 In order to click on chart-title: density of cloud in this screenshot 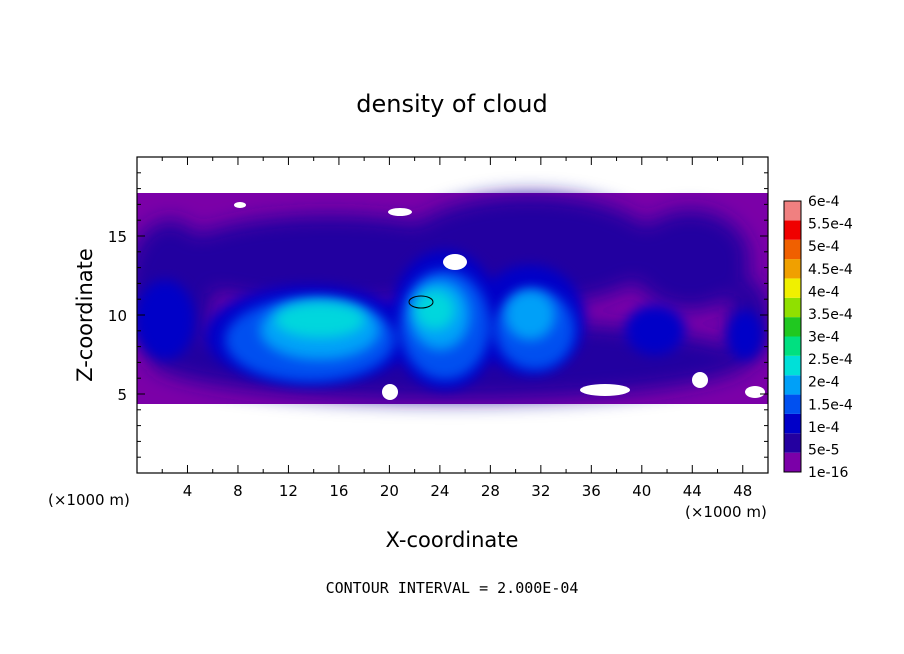, I will do `click(451, 104)`.